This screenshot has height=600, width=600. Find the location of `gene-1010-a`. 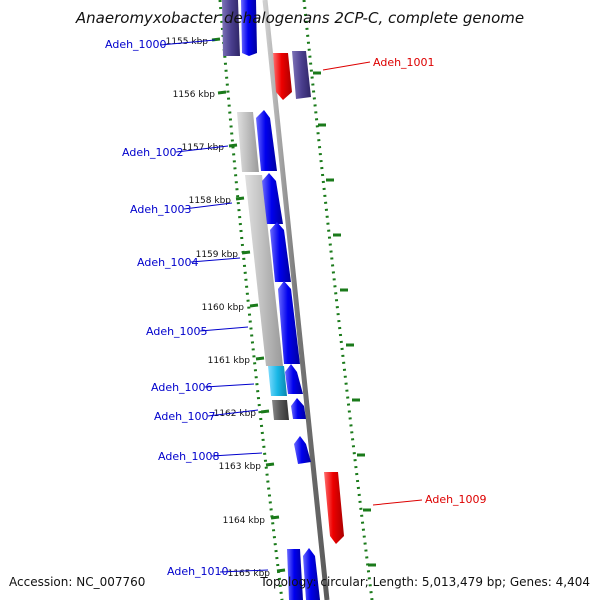

gene-1010-a is located at coordinates (295, 574).